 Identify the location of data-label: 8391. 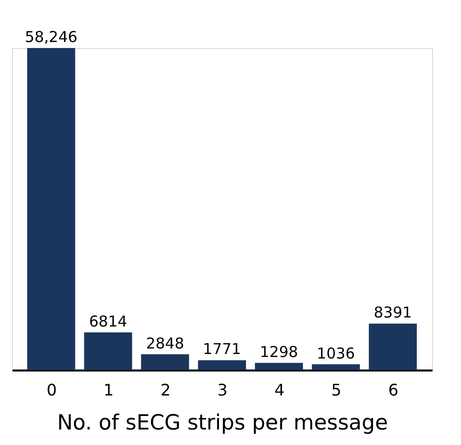
(393, 313).